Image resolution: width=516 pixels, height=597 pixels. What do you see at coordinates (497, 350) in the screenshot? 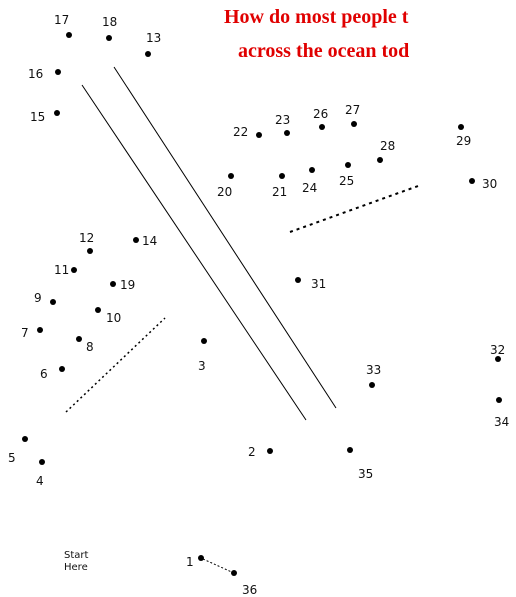
I see `dot-label-32: 32` at bounding box center [497, 350].